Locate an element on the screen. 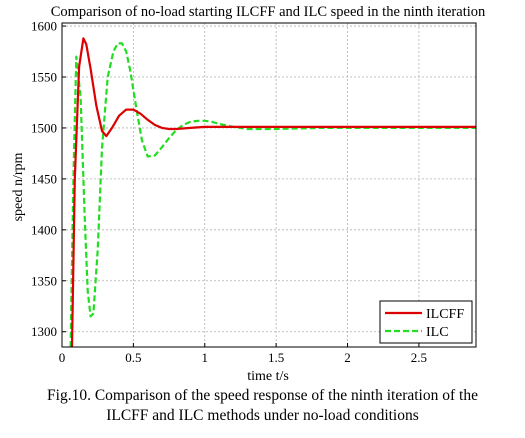 Image resolution: width=525 pixels, height=438 pixels. x-tick-label: 0.5 is located at coordinates (133, 357).